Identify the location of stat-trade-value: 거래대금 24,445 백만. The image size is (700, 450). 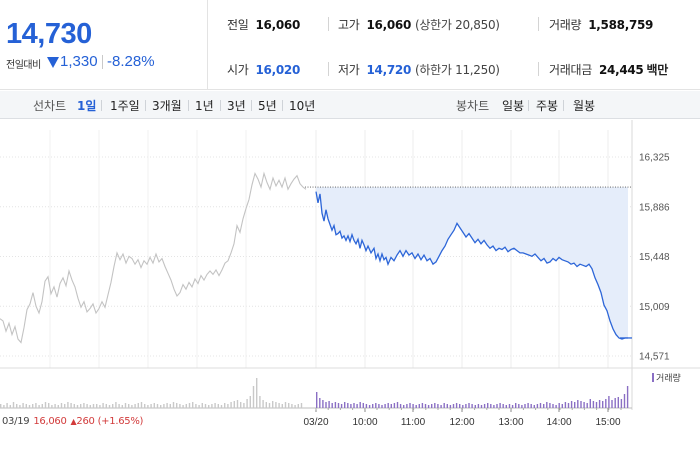
(608, 70).